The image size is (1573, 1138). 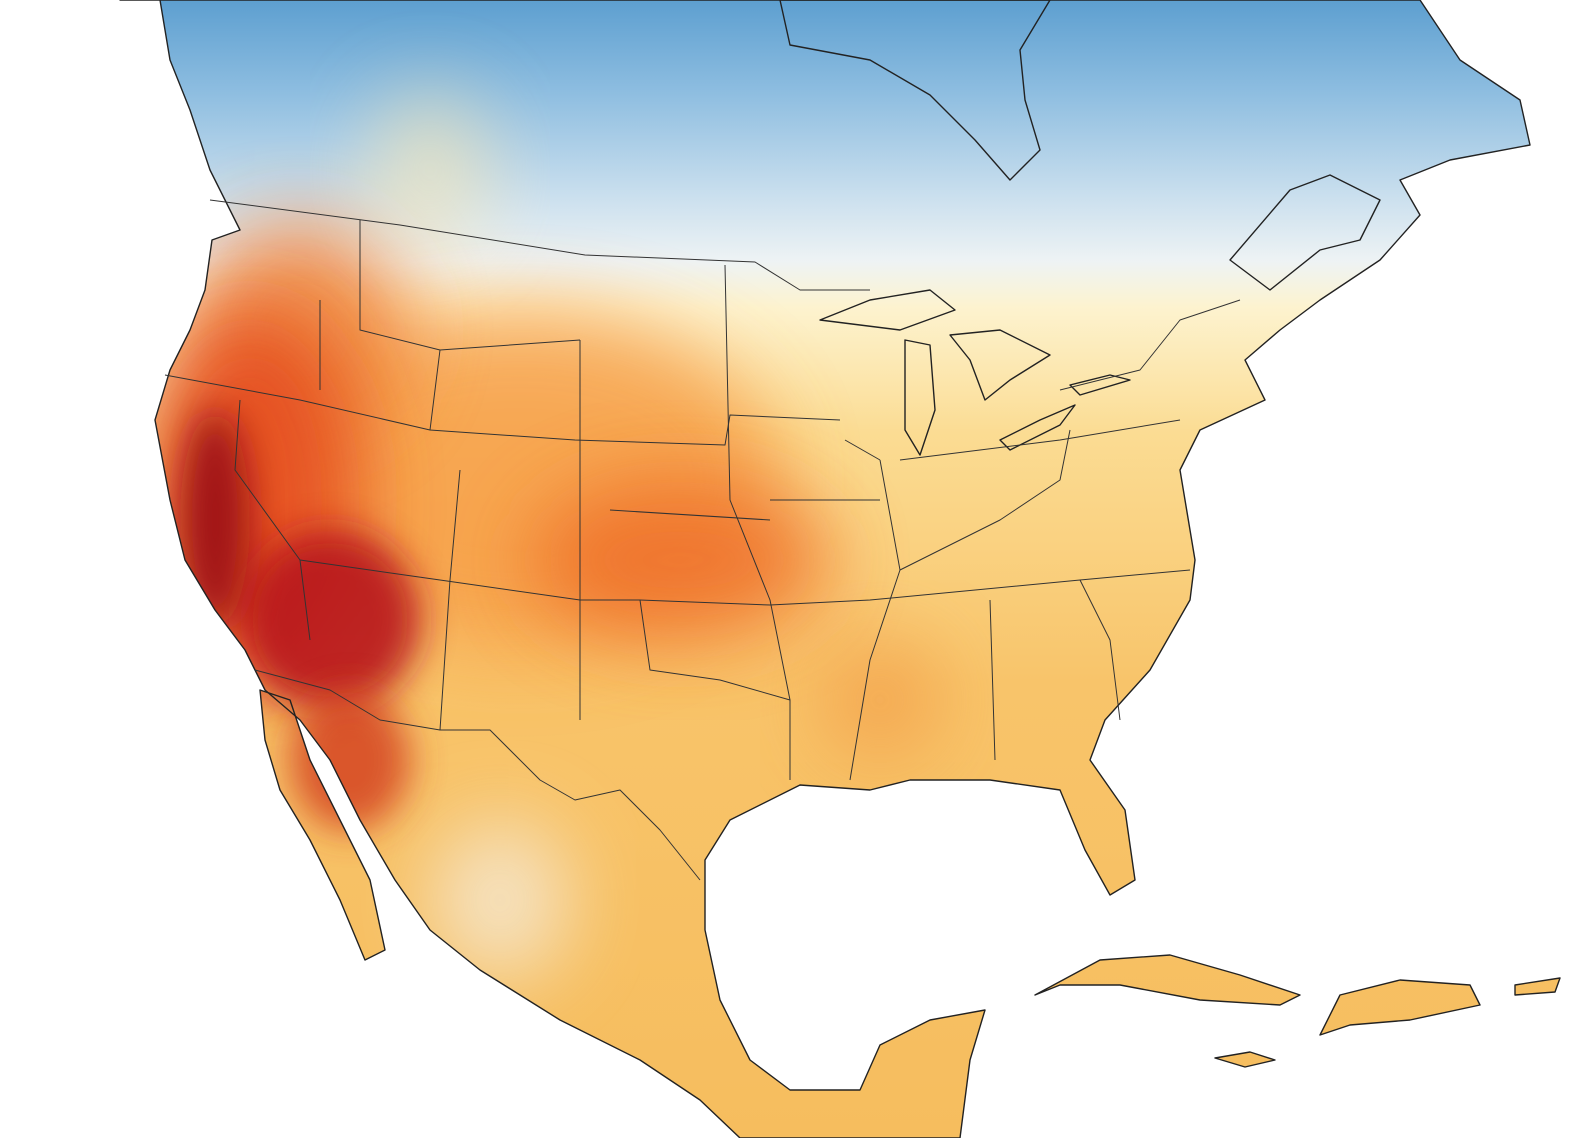 What do you see at coordinates (1400, 1007) in the screenshot?
I see `hispaniola` at bounding box center [1400, 1007].